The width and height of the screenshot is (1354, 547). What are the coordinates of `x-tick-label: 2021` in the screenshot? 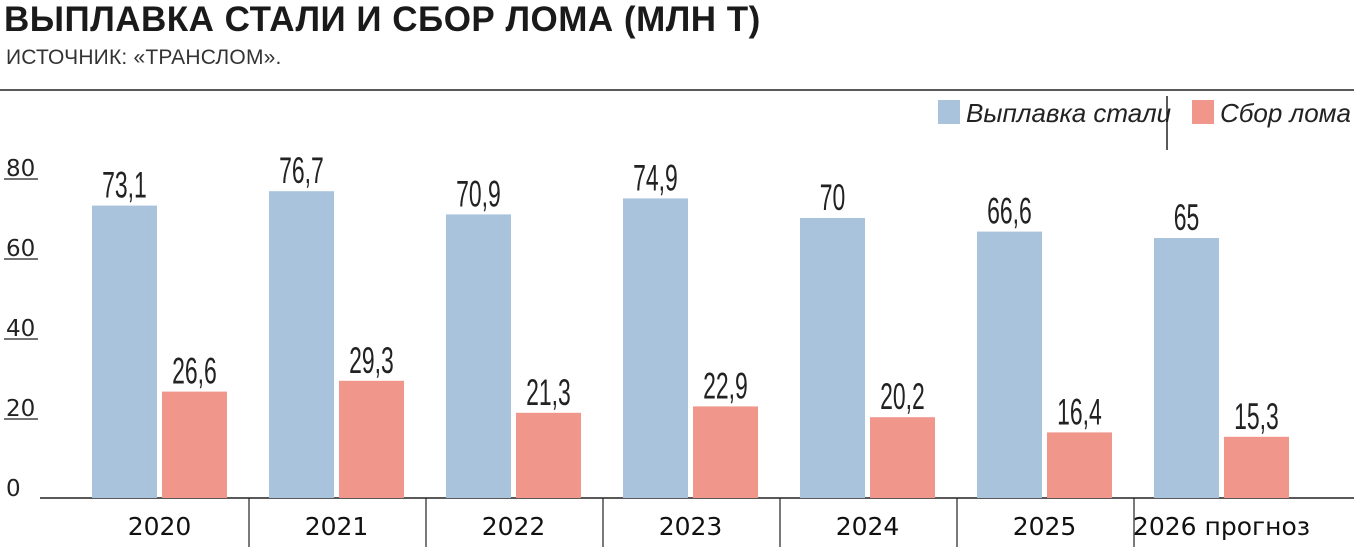 It's located at (337, 526).